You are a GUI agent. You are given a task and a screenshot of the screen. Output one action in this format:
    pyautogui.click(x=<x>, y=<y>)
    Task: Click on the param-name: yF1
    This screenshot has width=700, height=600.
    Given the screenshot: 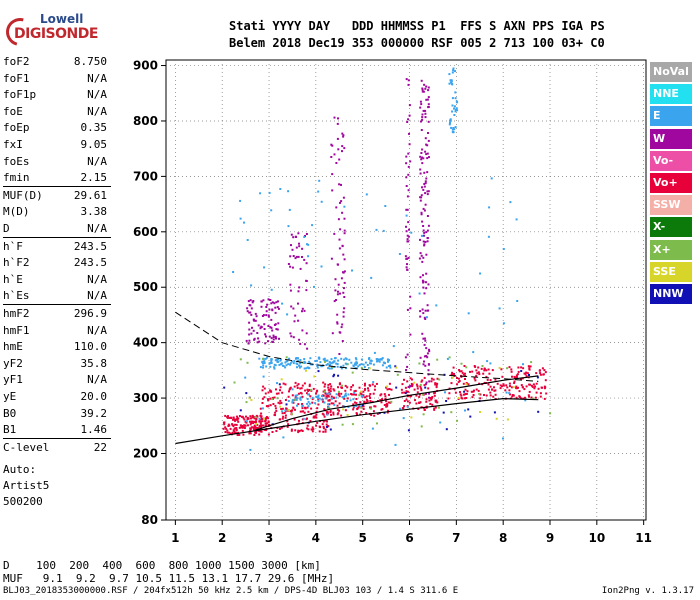 What is the action you would take?
    pyautogui.click(x=13, y=380)
    